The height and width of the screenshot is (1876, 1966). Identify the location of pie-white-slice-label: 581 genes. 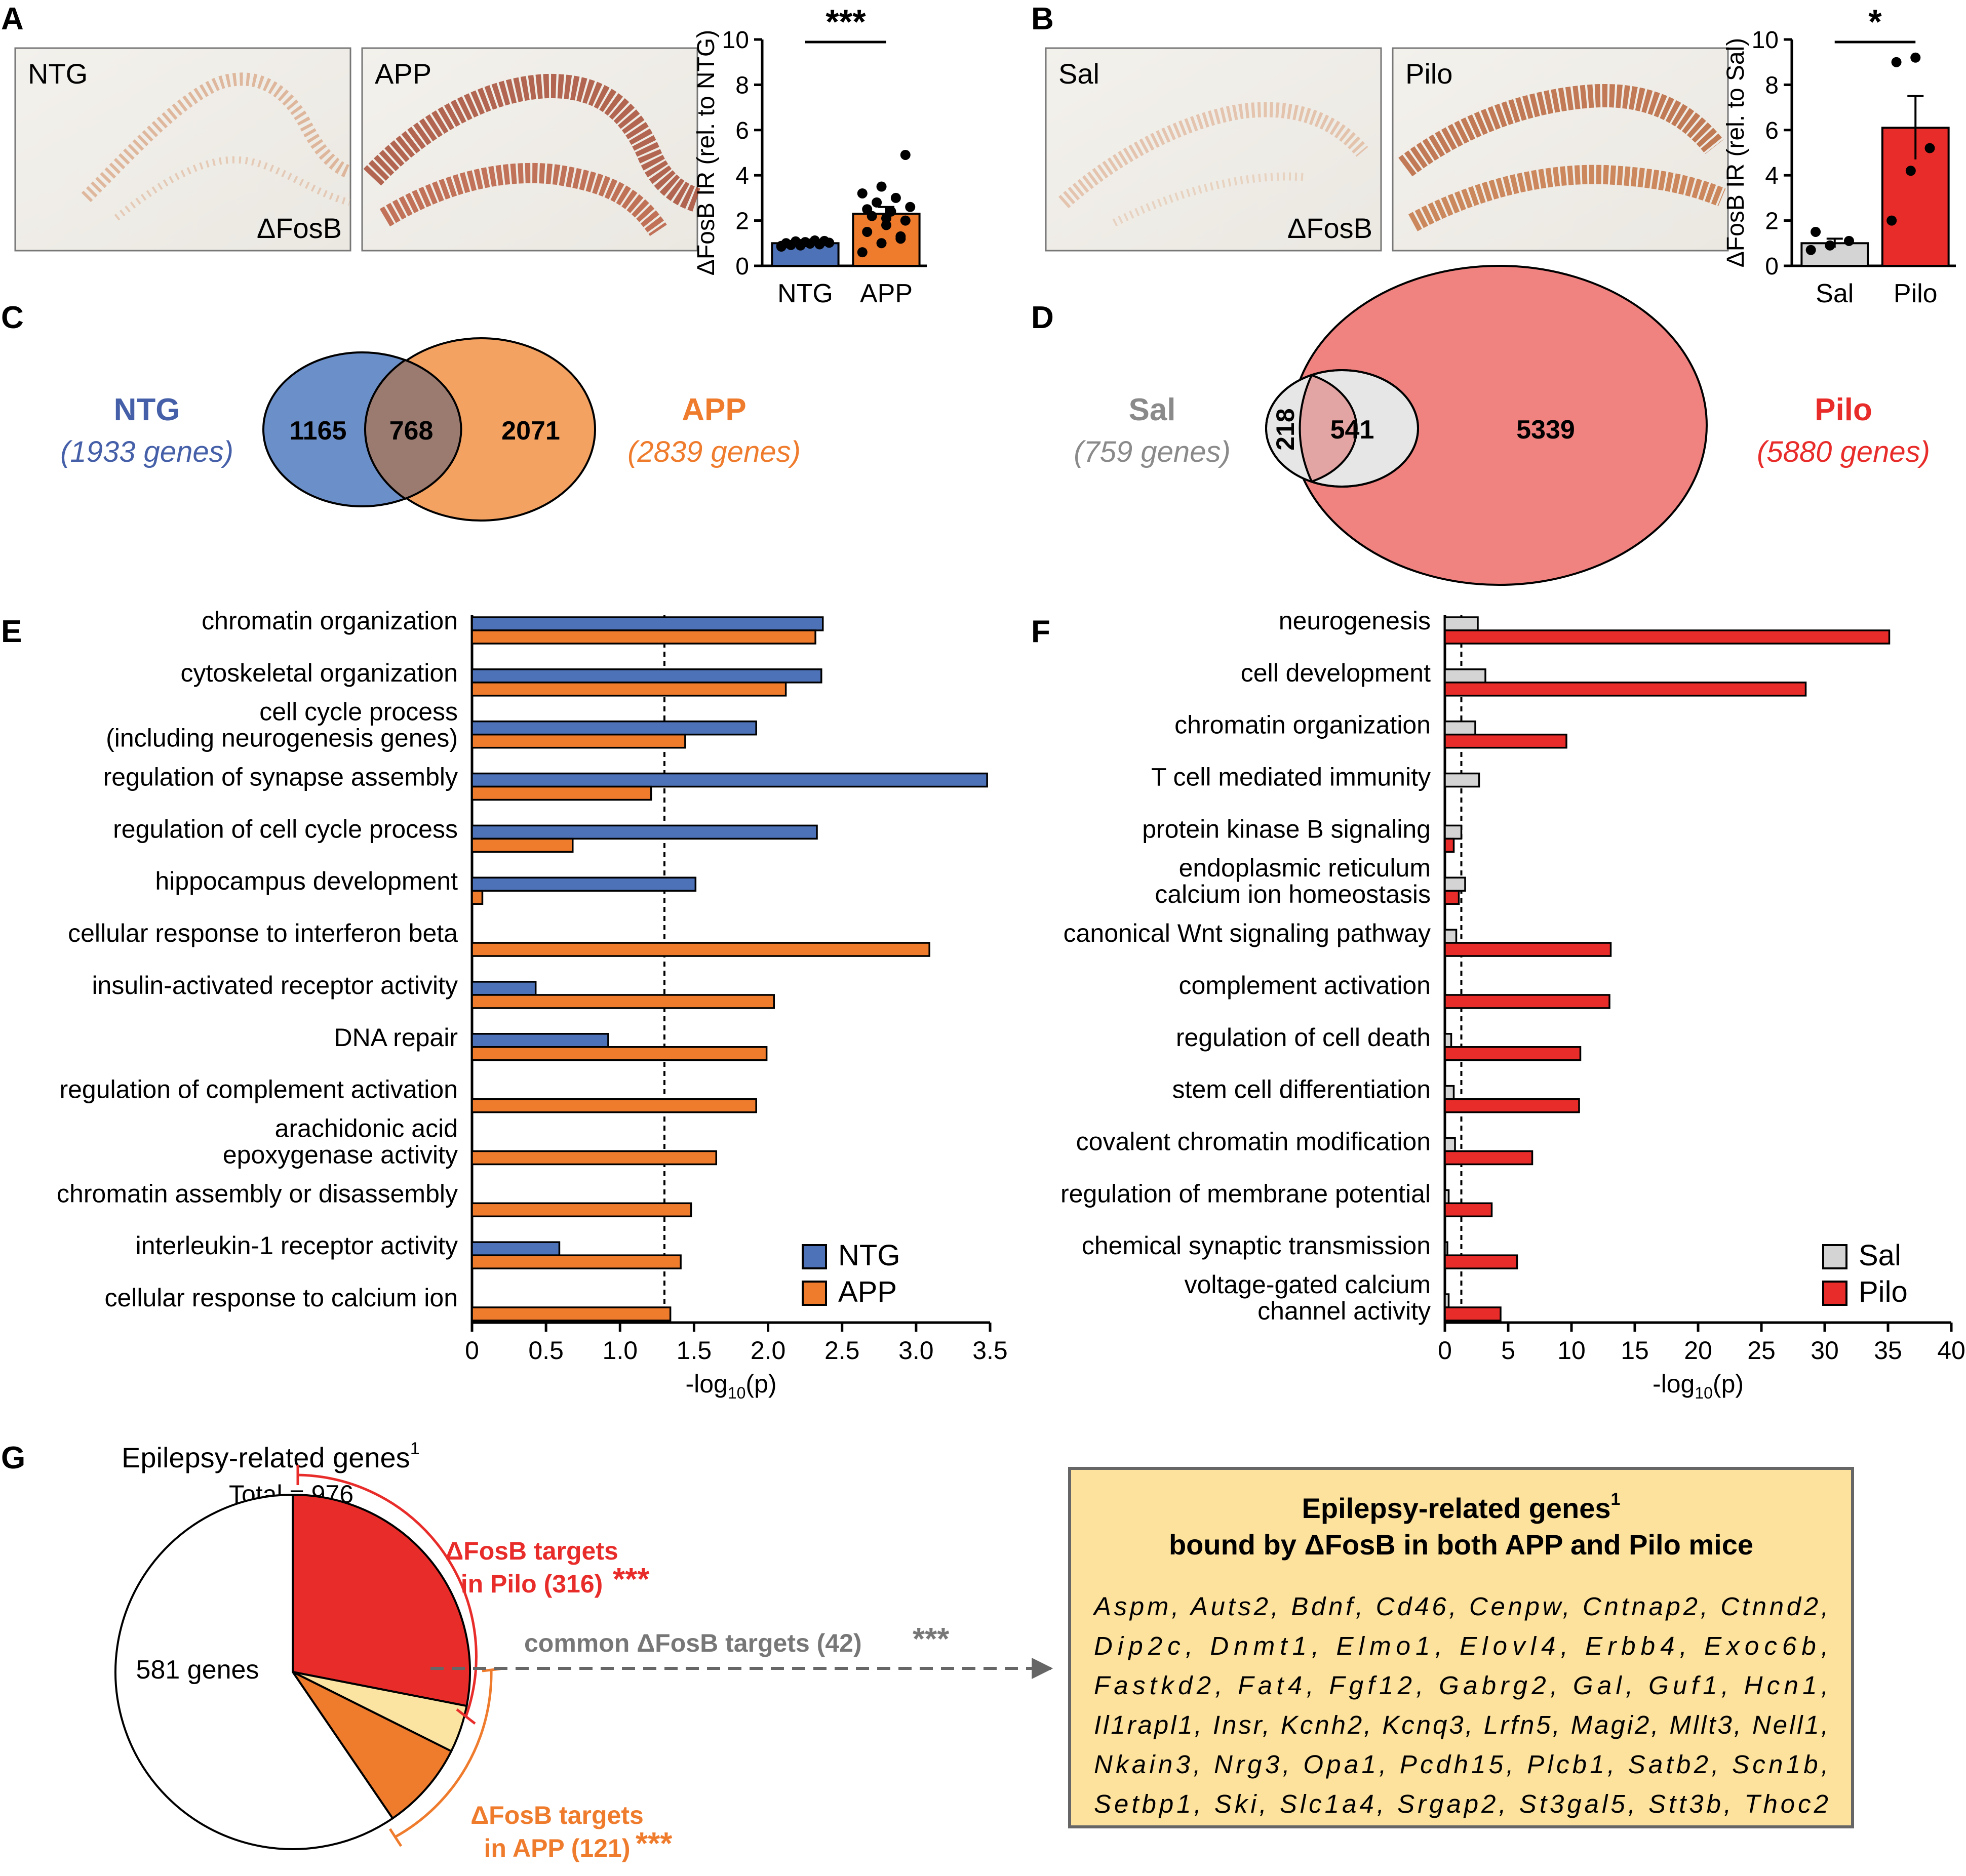
(197, 1670).